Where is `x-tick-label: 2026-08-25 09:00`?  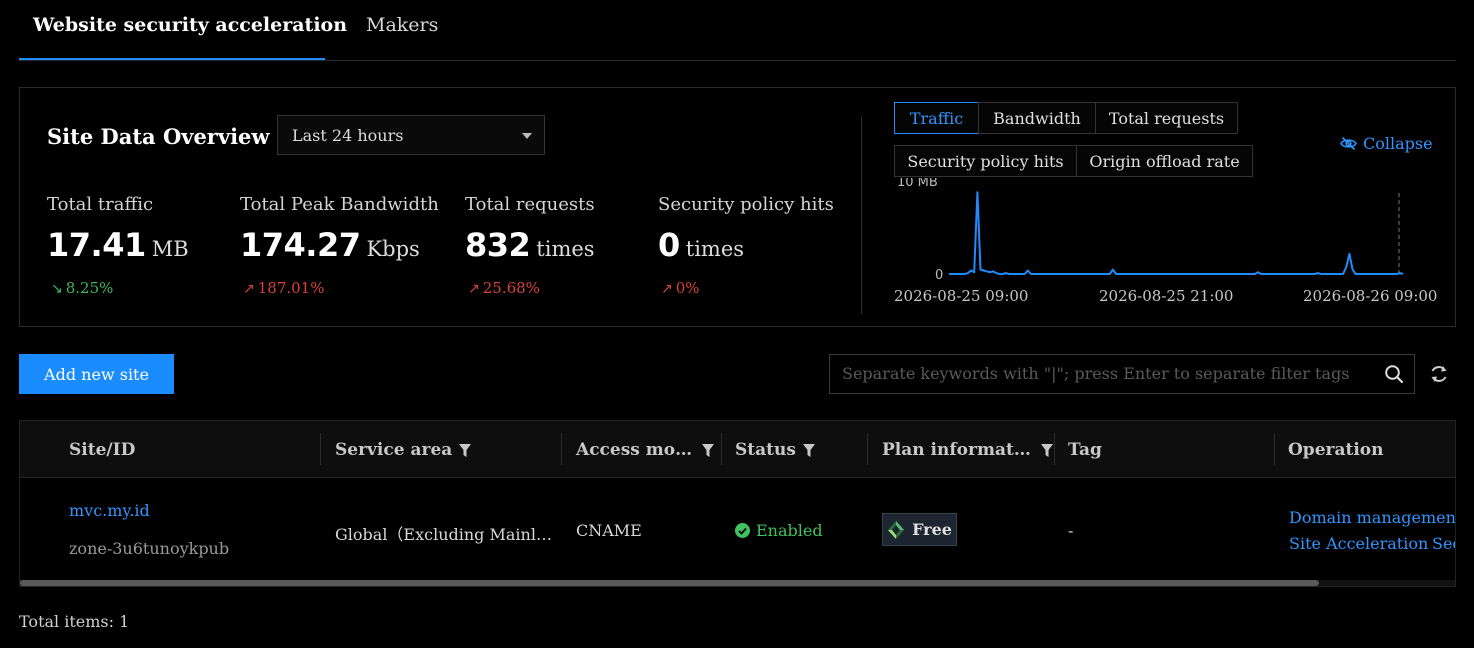
x-tick-label: 2026-08-25 09:00 is located at coordinates (961, 296).